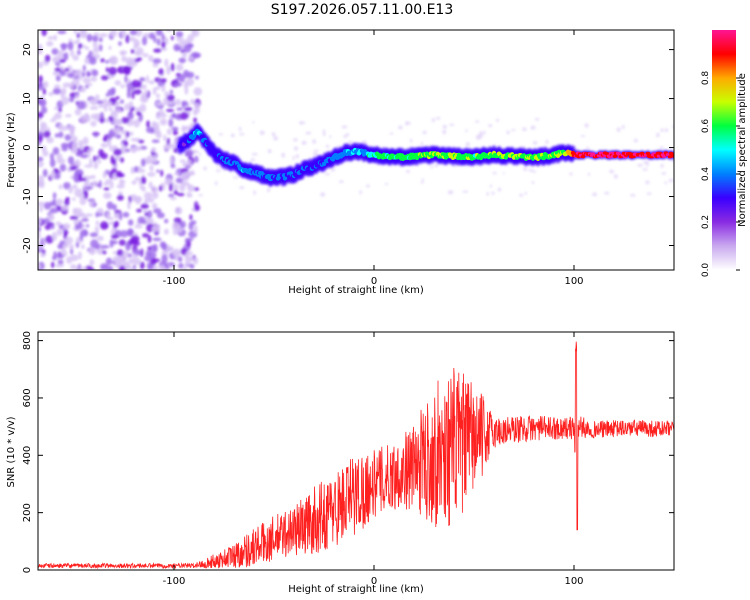  I want to click on colorbar-tick-label: 0.0, so click(706, 270).